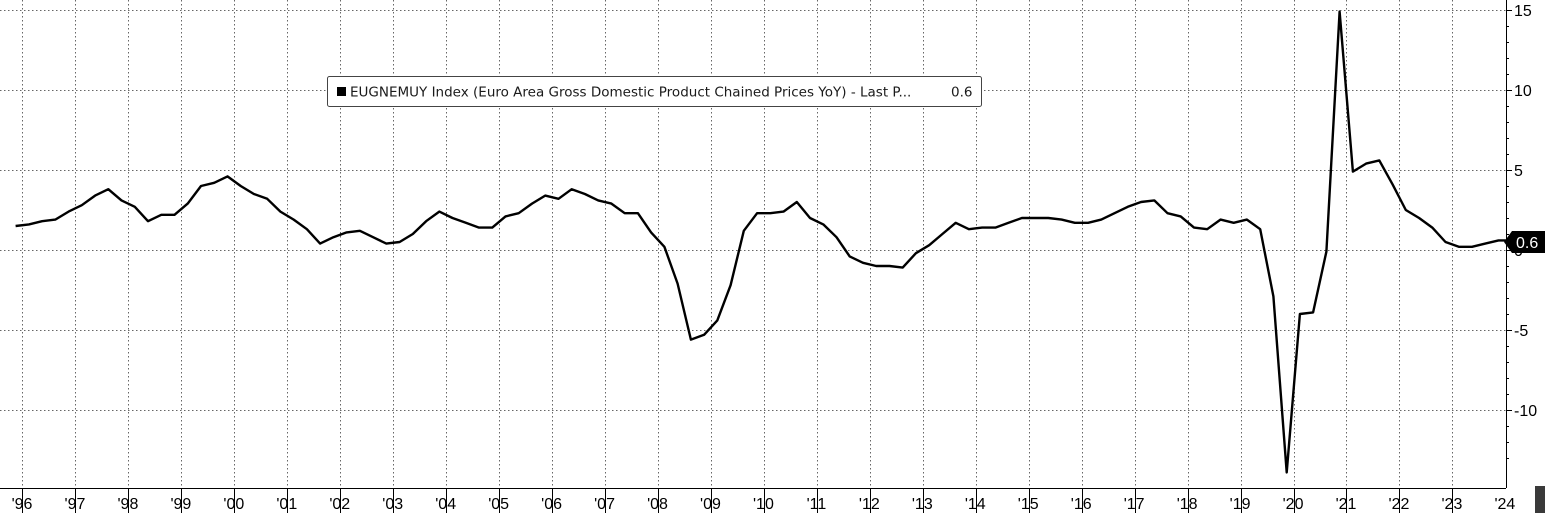 Image resolution: width=1545 pixels, height=513 pixels. I want to click on legend-swatch-icon, so click(341, 91).